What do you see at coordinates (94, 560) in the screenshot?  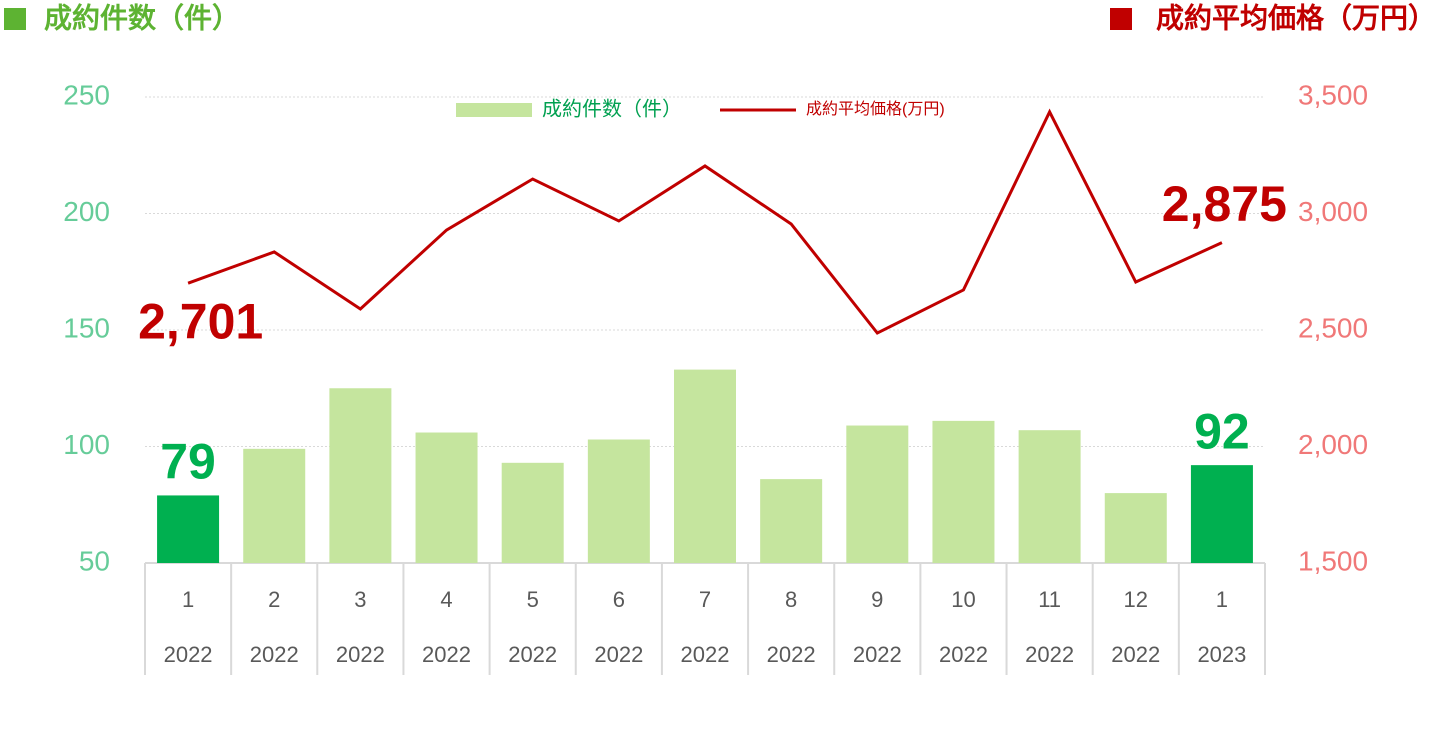 I see `y-tick-label: 50` at bounding box center [94, 560].